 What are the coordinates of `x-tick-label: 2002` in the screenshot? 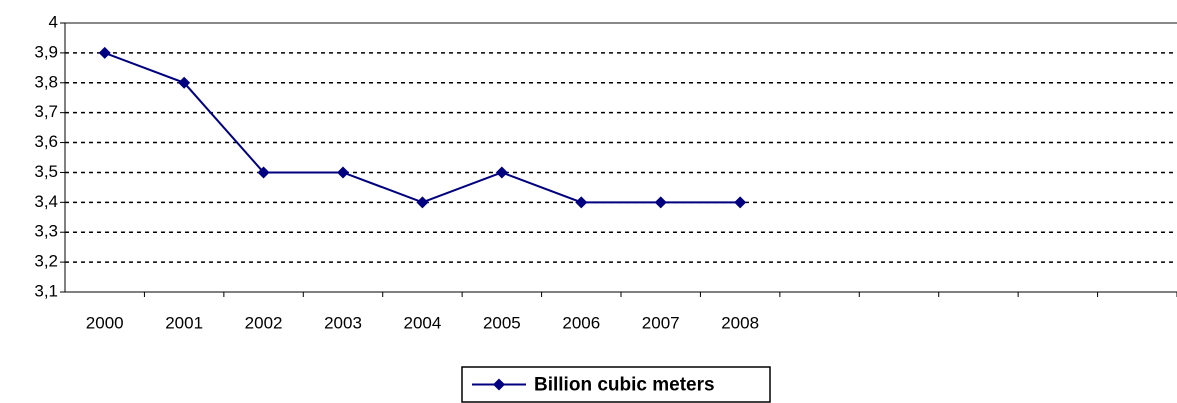 It's located at (264, 322).